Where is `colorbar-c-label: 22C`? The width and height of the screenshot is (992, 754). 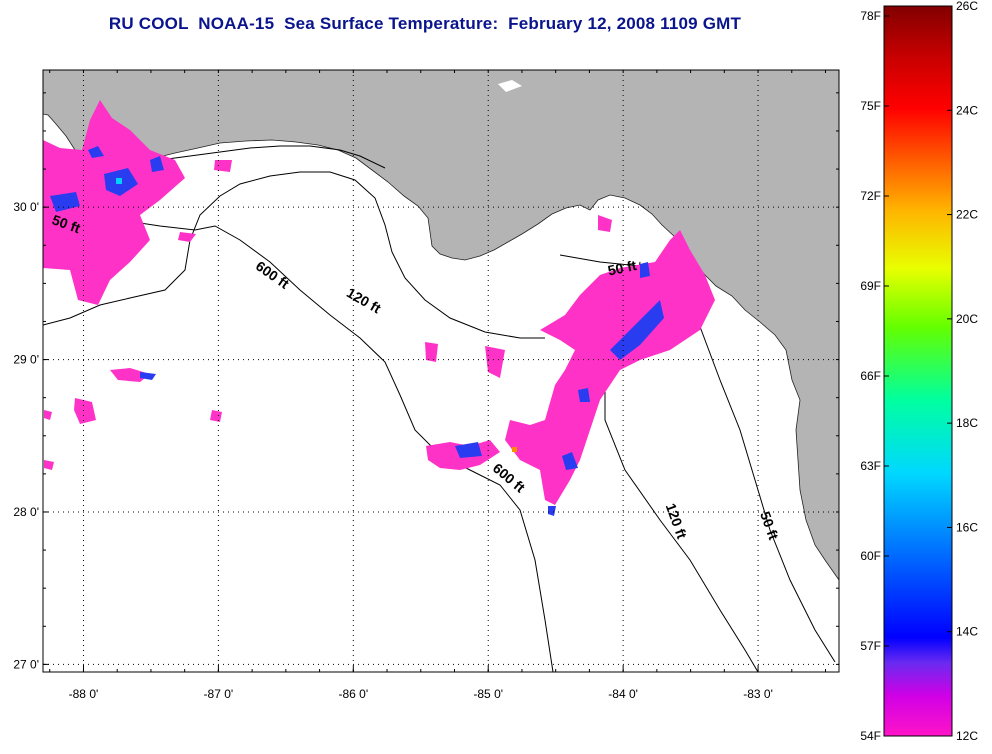 colorbar-c-label: 22C is located at coordinates (967, 215).